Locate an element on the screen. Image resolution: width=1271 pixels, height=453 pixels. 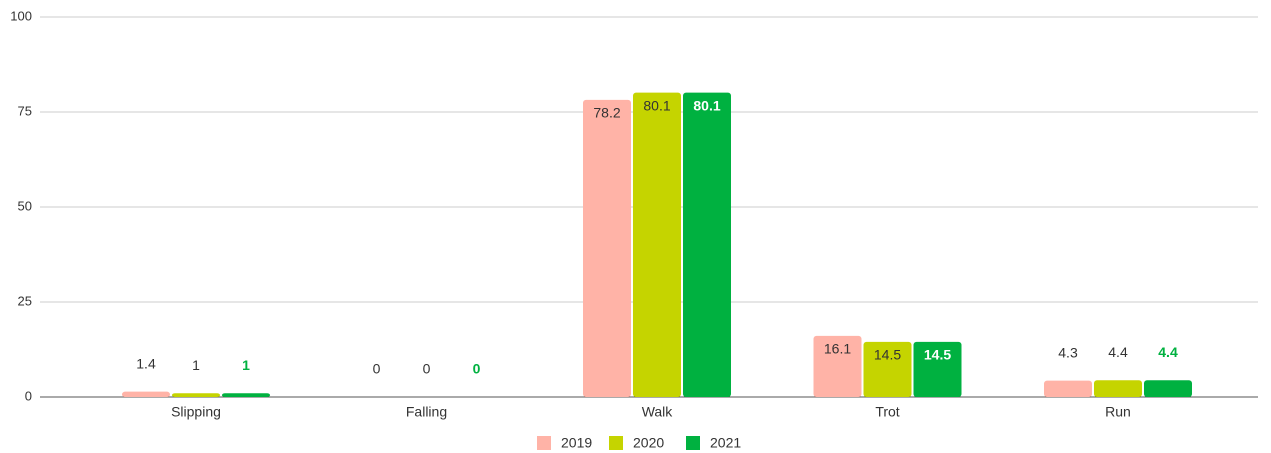
y-tick-label: 100 is located at coordinates (21, 15).